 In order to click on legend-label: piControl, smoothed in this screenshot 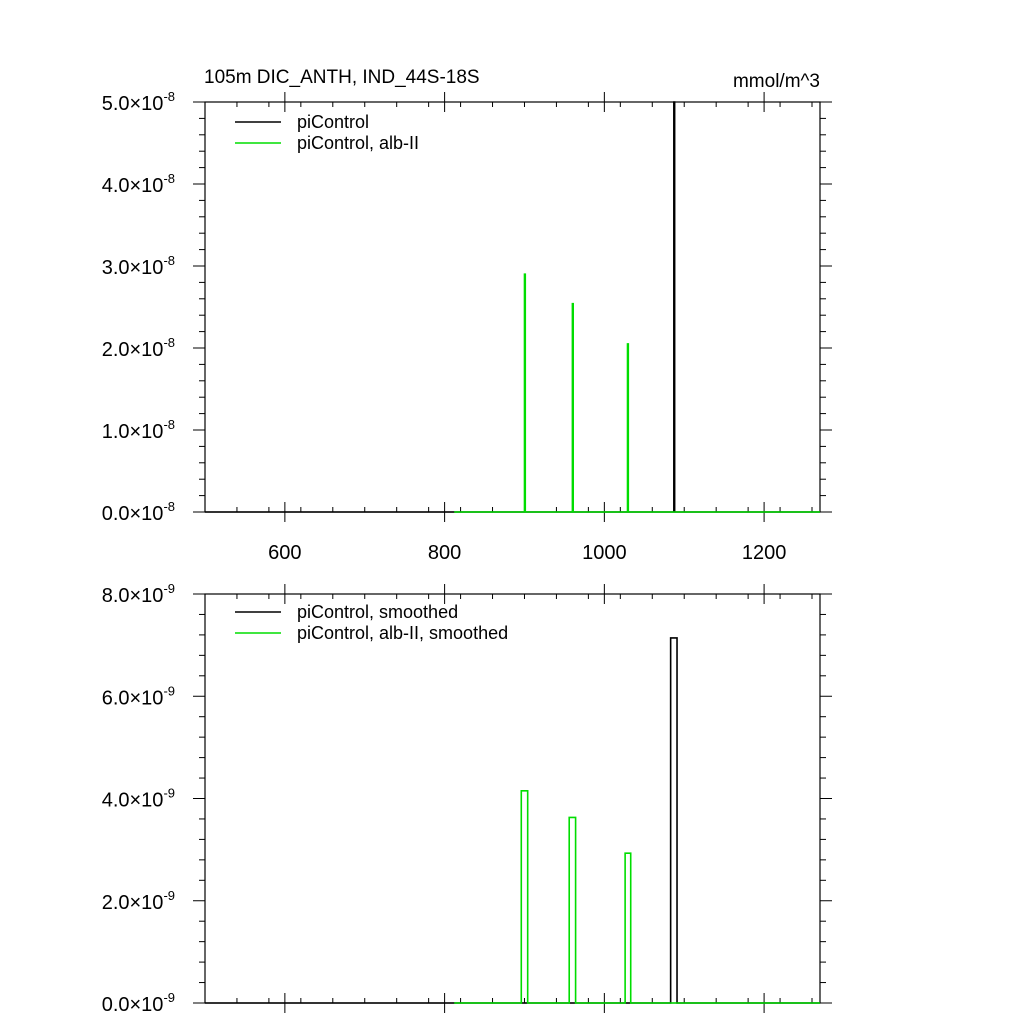, I will do `click(377, 612)`.